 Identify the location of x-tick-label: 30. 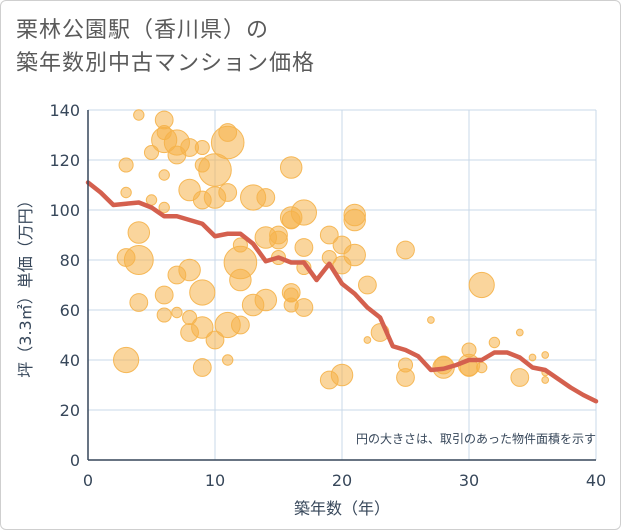
(469, 480).